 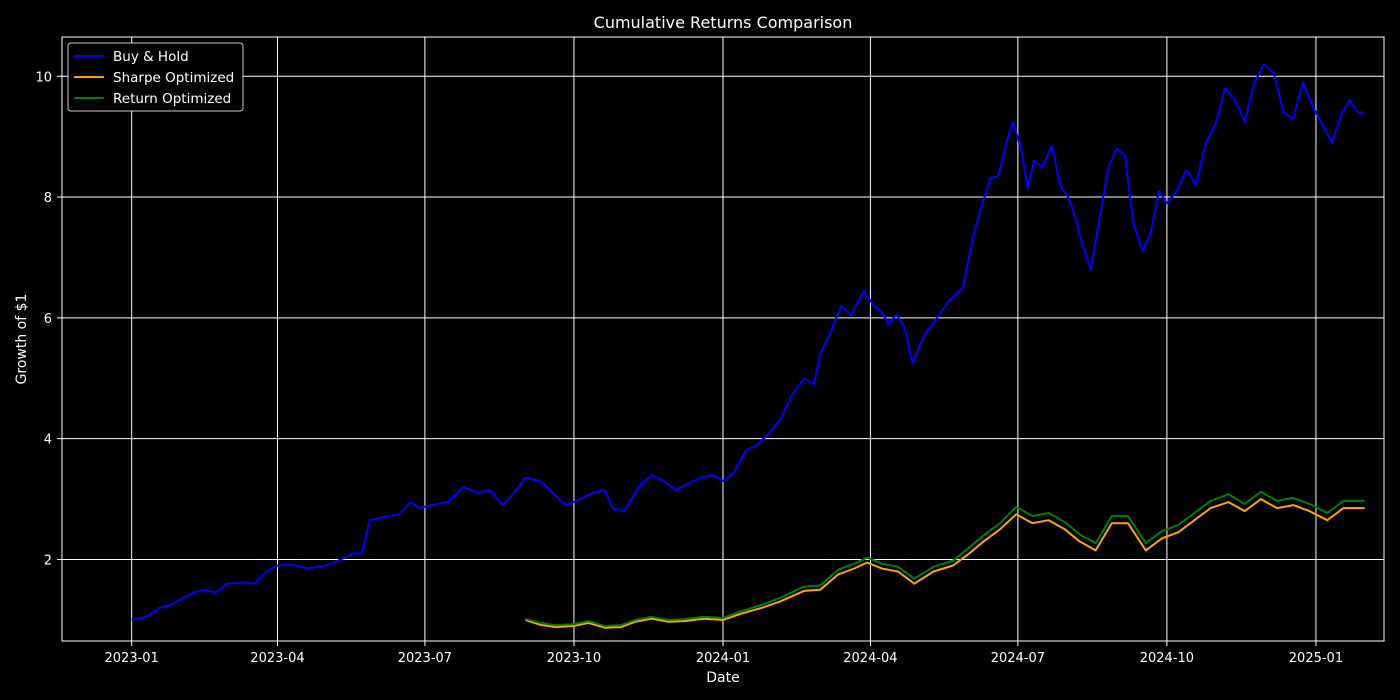 What do you see at coordinates (944, 563) in the screenshot?
I see `series-line-sharpe-optimized` at bounding box center [944, 563].